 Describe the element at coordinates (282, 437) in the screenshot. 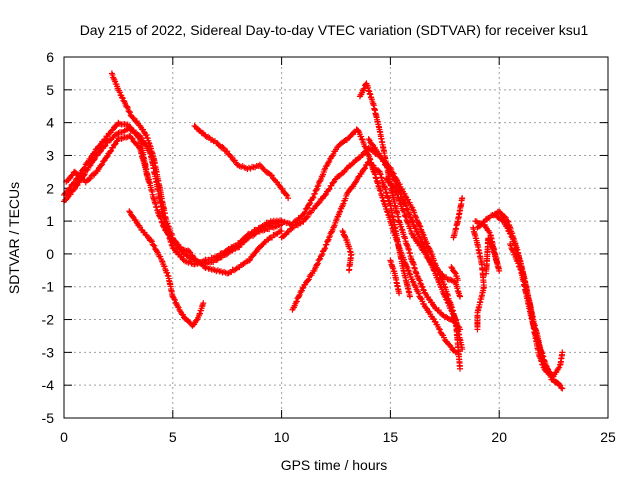

I see `x-tick-label: 10` at that location.